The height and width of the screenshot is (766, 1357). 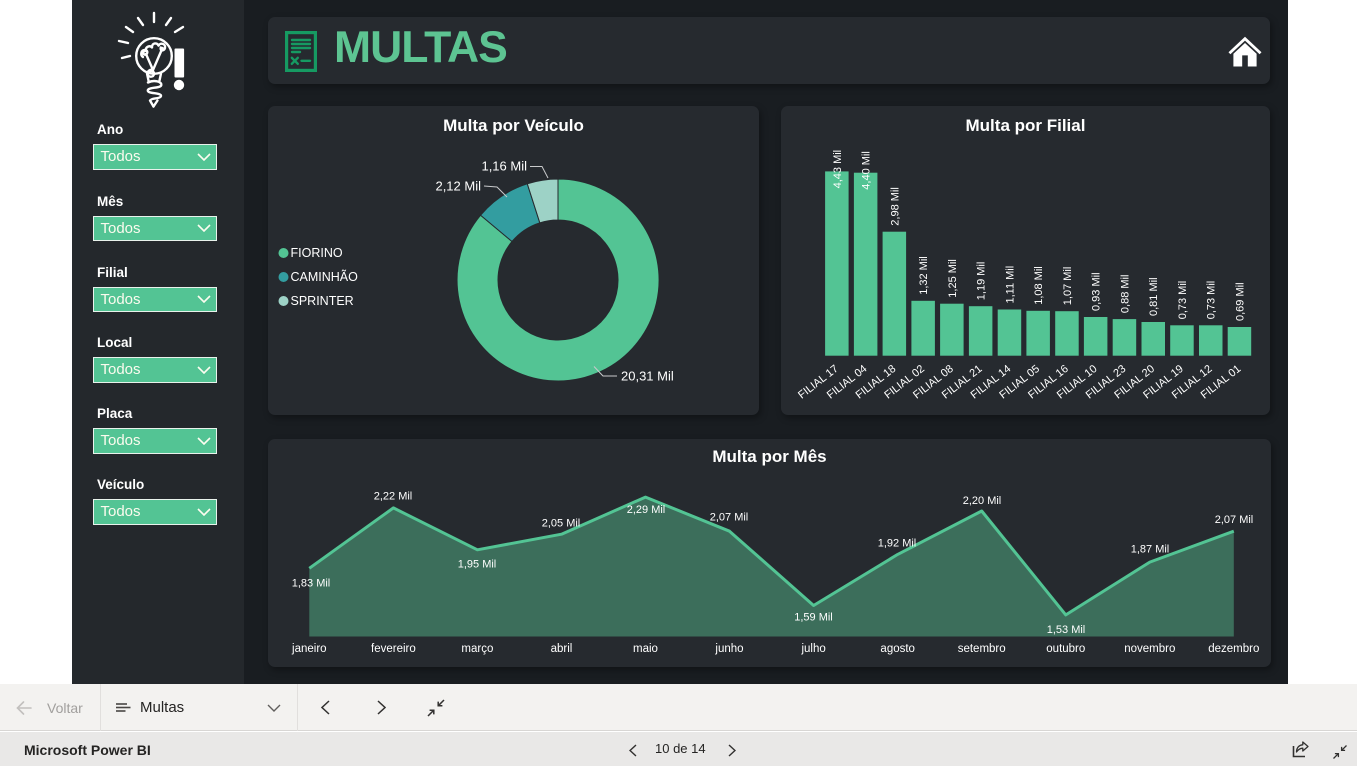 I want to click on svg-text: dezembro, so click(x=1233, y=649).